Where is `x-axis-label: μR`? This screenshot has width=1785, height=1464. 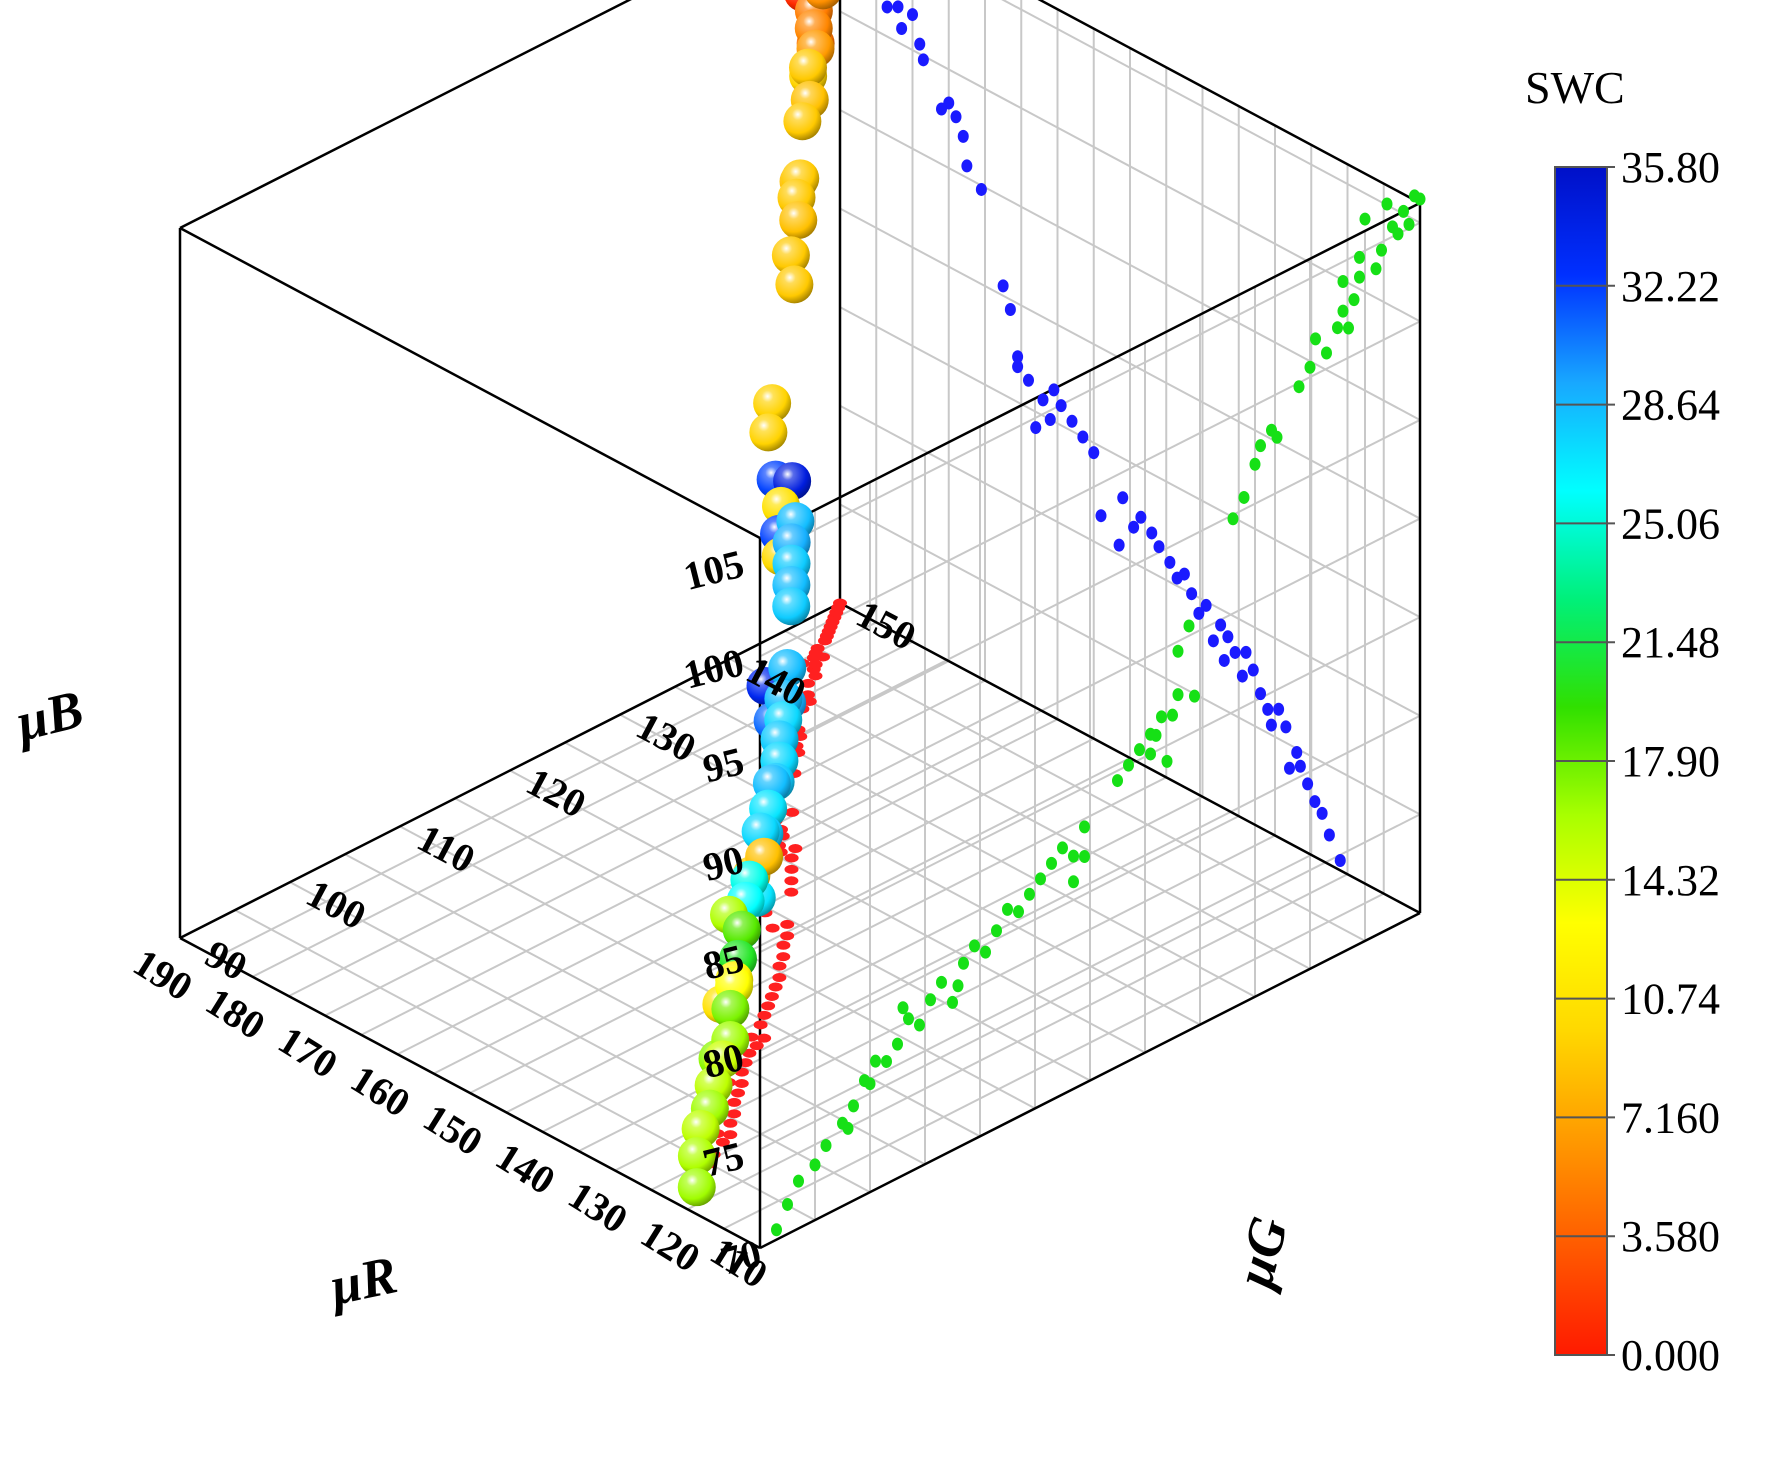
x-axis-label: μR is located at coordinates (362, 1280).